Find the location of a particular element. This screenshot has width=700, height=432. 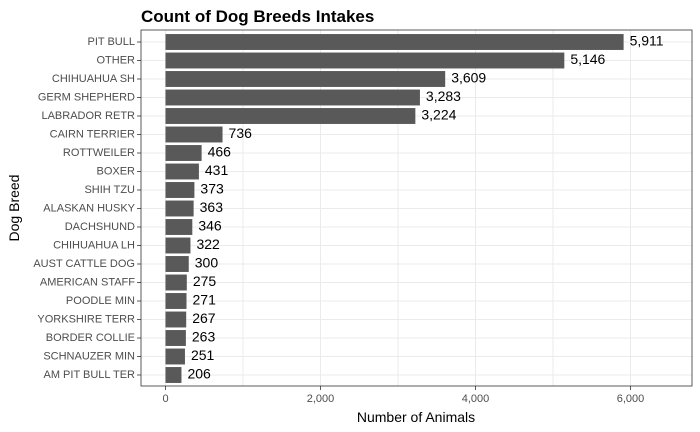

y-tick-label: BOXER is located at coordinates (115, 171).